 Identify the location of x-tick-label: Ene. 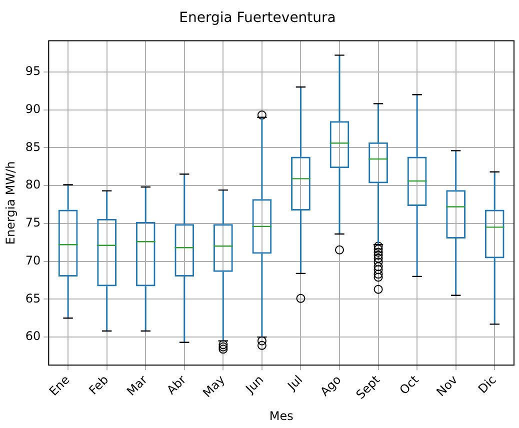
(59, 385).